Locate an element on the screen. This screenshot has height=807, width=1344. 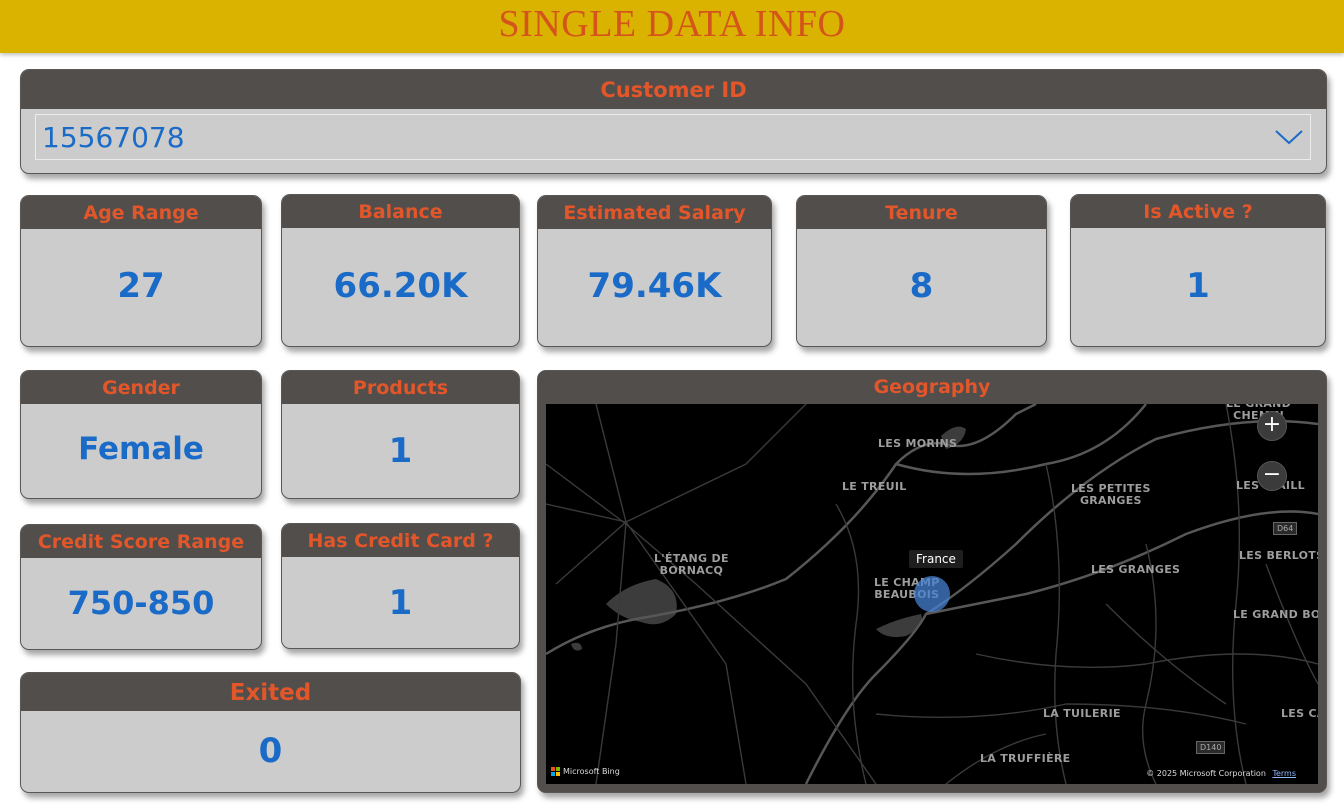
exited-card: Exited 0 is located at coordinates (270, 732).